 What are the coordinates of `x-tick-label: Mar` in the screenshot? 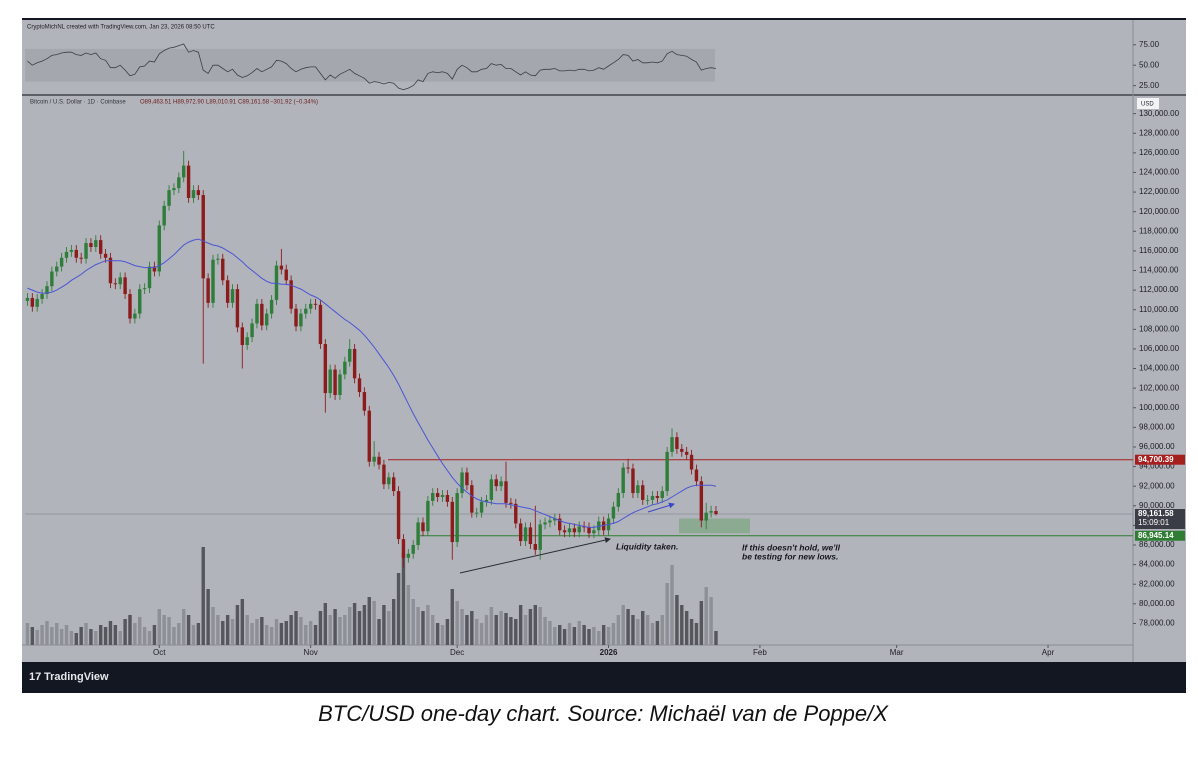 It's located at (897, 652).